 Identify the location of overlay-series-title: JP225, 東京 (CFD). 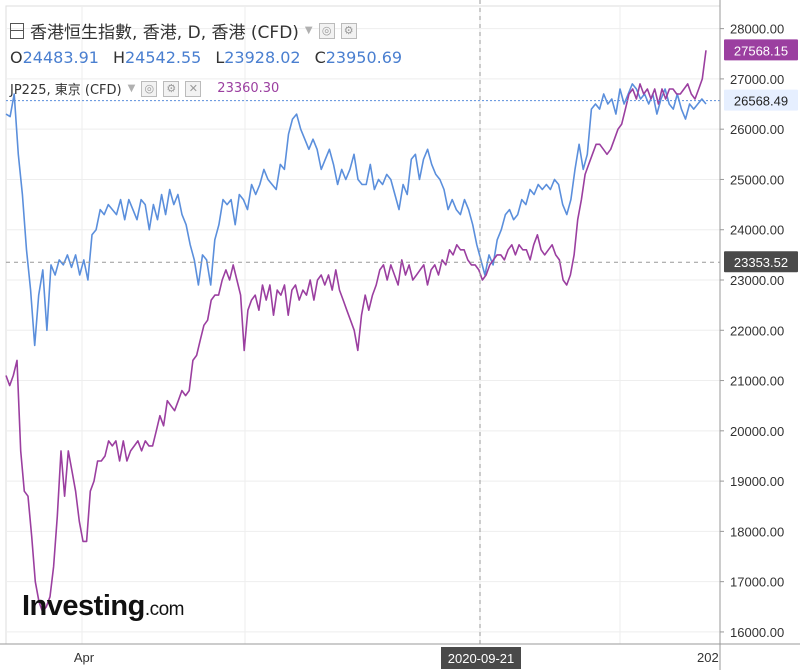
(66, 90).